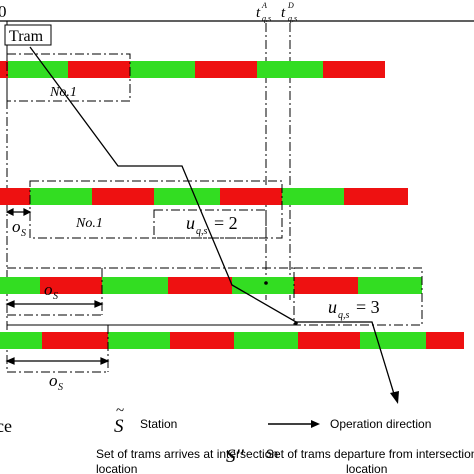  Describe the element at coordinates (289, 12) in the screenshot. I see `tD-label: t D q,s` at that location.